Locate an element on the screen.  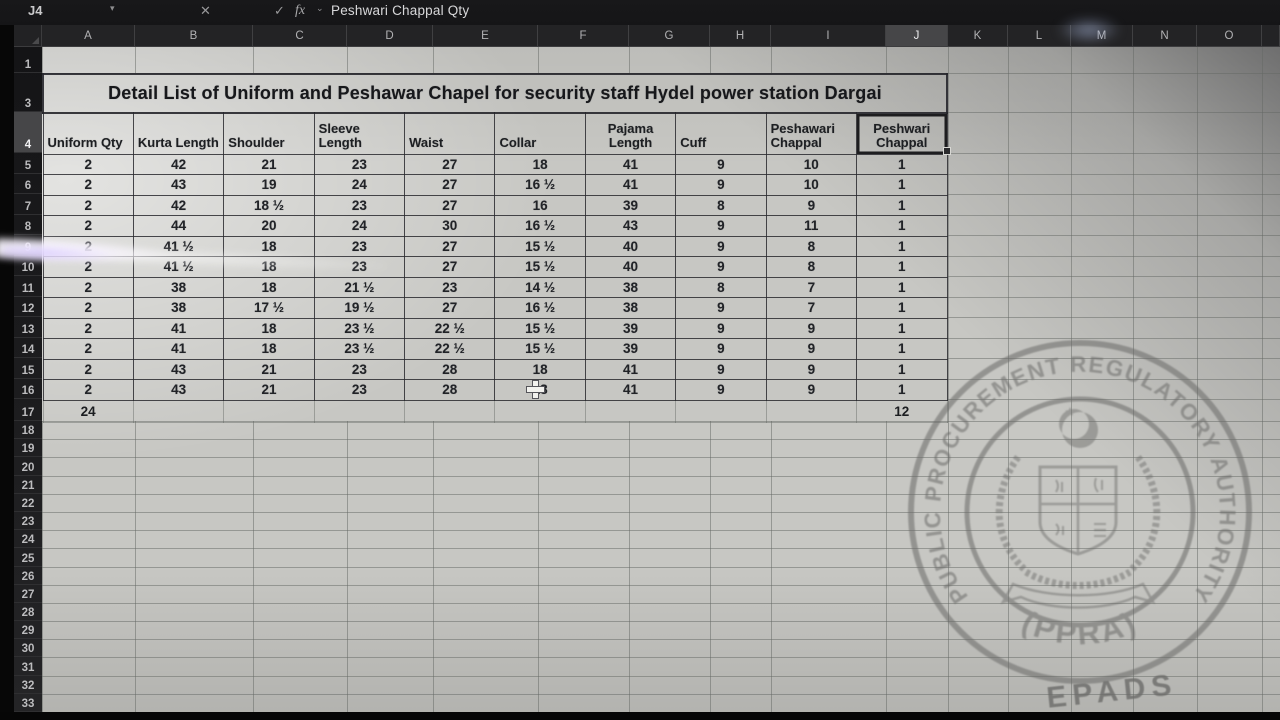
row-header-25: 25 is located at coordinates (28, 557).